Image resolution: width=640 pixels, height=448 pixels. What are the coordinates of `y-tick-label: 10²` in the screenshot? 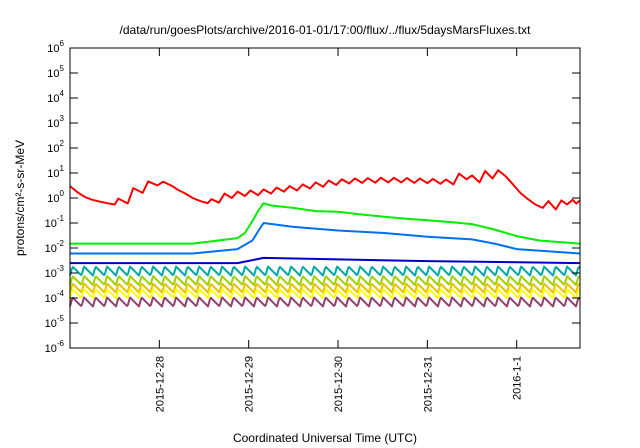 It's located at (55, 147).